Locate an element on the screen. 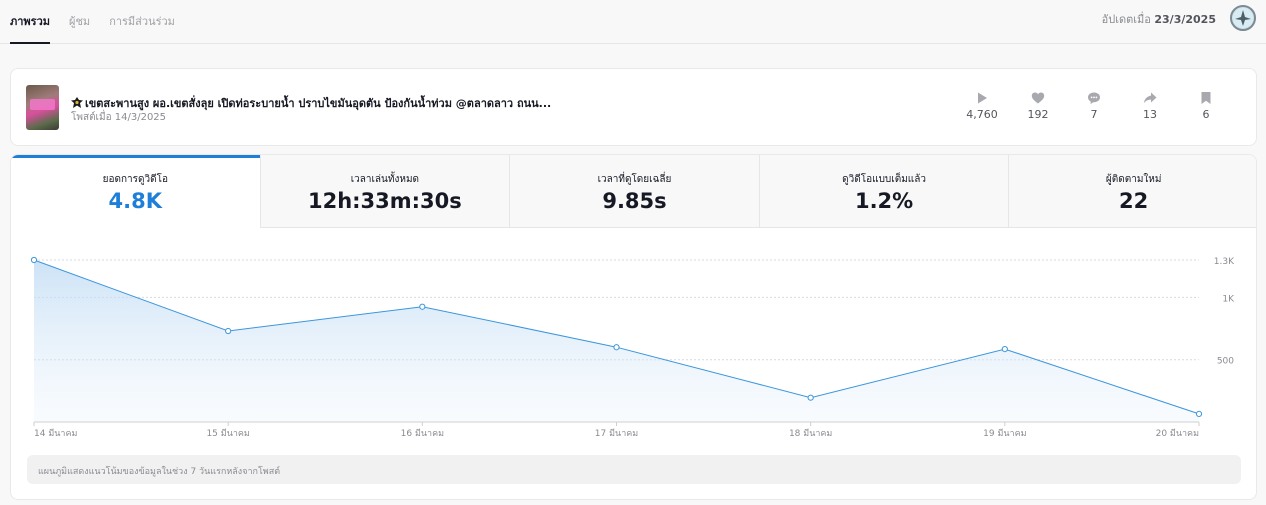  metric-average-watch-time: เวลาที่ดูโดยเฉลี่ย 9.85s is located at coordinates (634, 191).